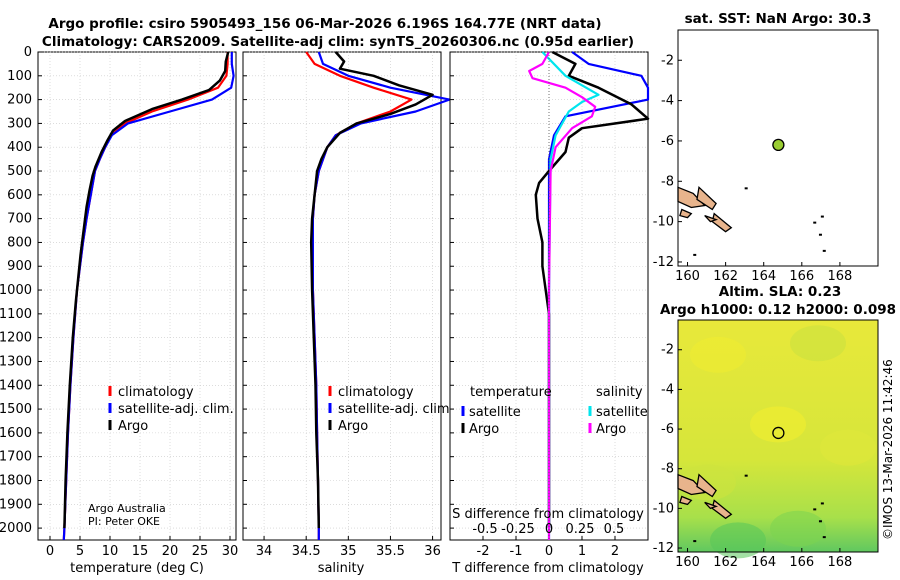  What do you see at coordinates (598, 290) in the screenshot?
I see `series-line-t-satellite` at bounding box center [598, 290].